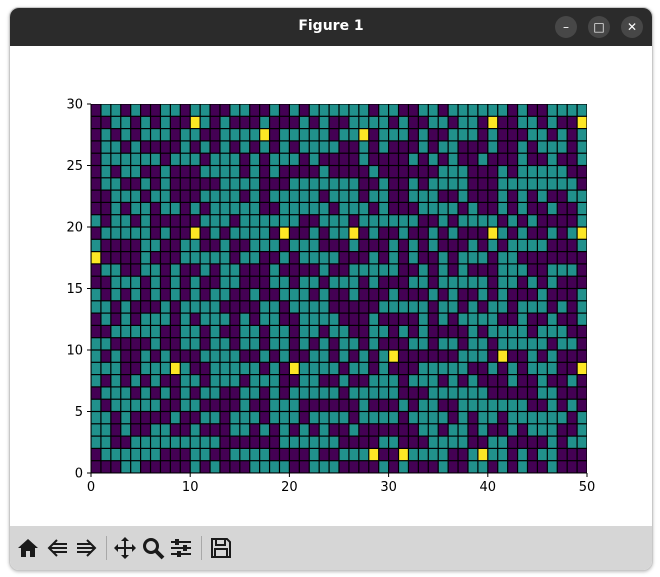 The height and width of the screenshot is (577, 660). I want to click on home-icon, so click(28, 548).